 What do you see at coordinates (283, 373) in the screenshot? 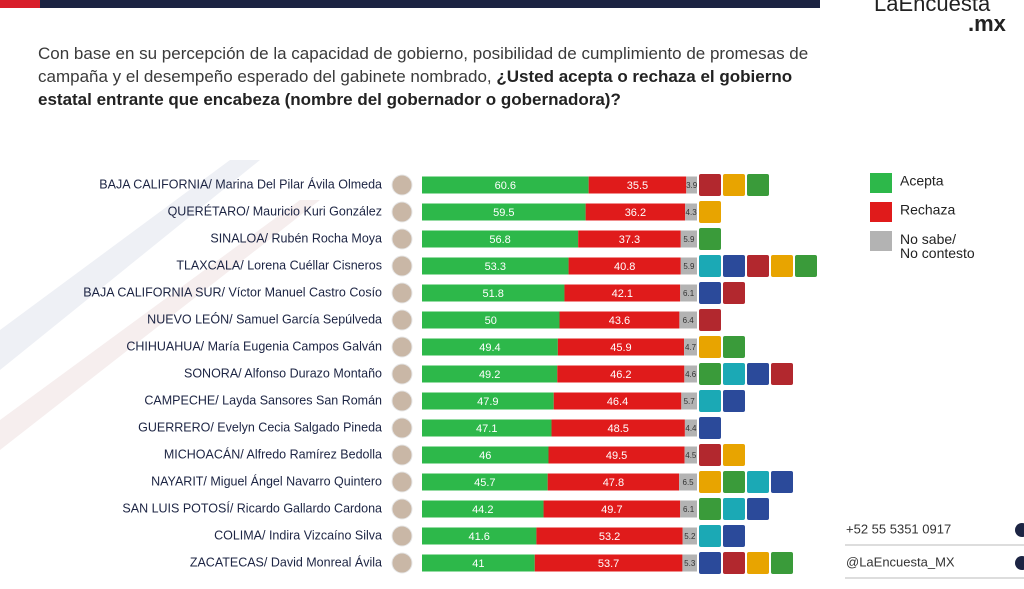
I see `category-label: SONORA/ Alfonso Durazo Montaño` at bounding box center [283, 373].